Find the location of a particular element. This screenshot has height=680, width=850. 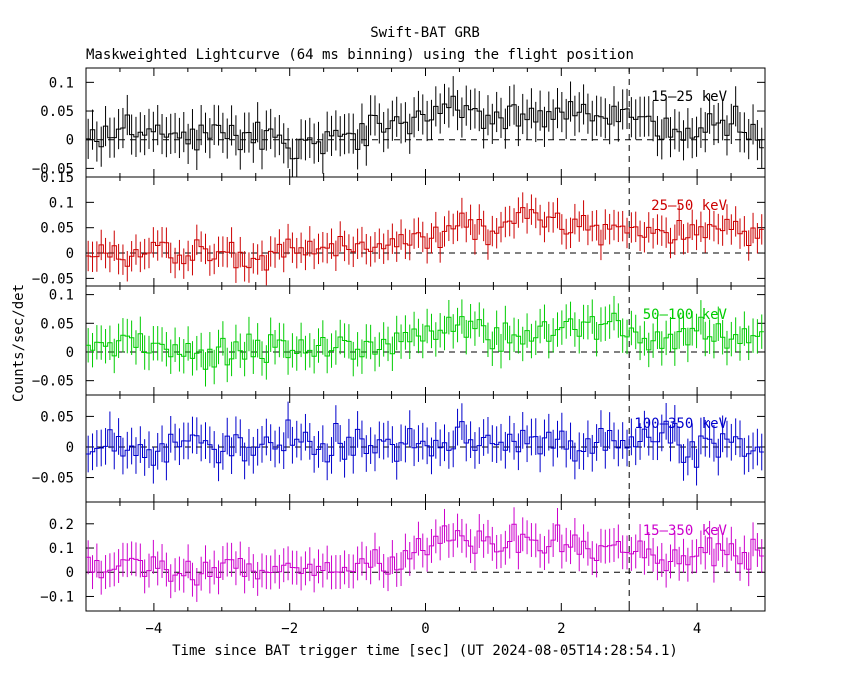

x-tick-label: 4 is located at coordinates (697, 629).